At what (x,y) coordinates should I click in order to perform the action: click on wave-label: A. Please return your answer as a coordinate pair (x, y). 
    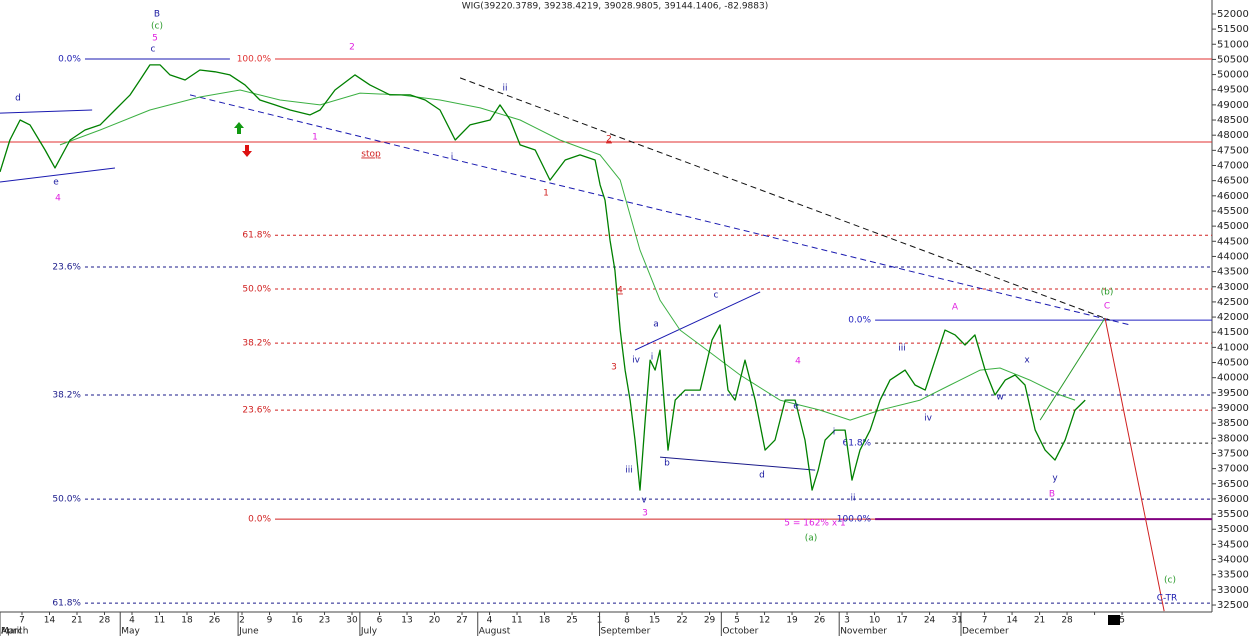
    Looking at the image, I should click on (955, 308).